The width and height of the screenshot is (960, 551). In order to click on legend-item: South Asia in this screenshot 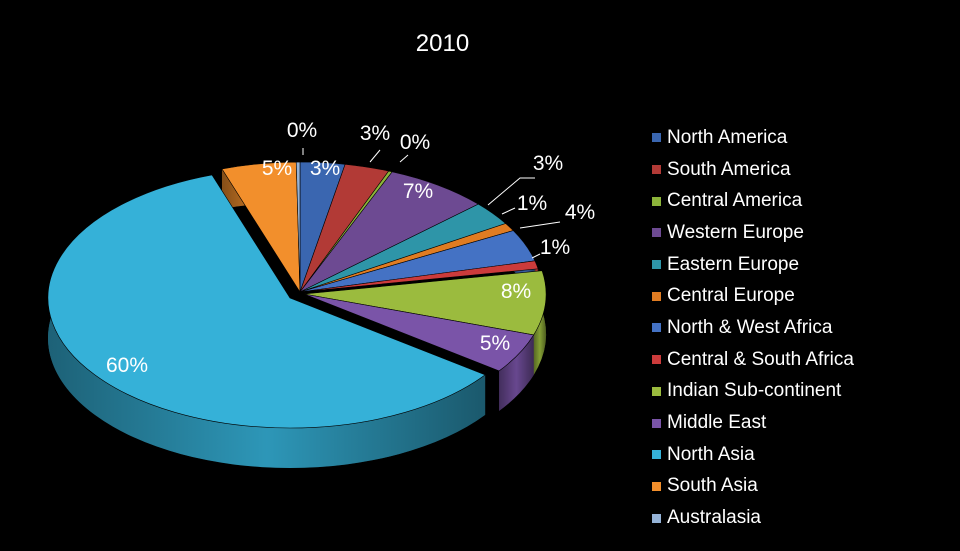, I will do `click(753, 487)`.